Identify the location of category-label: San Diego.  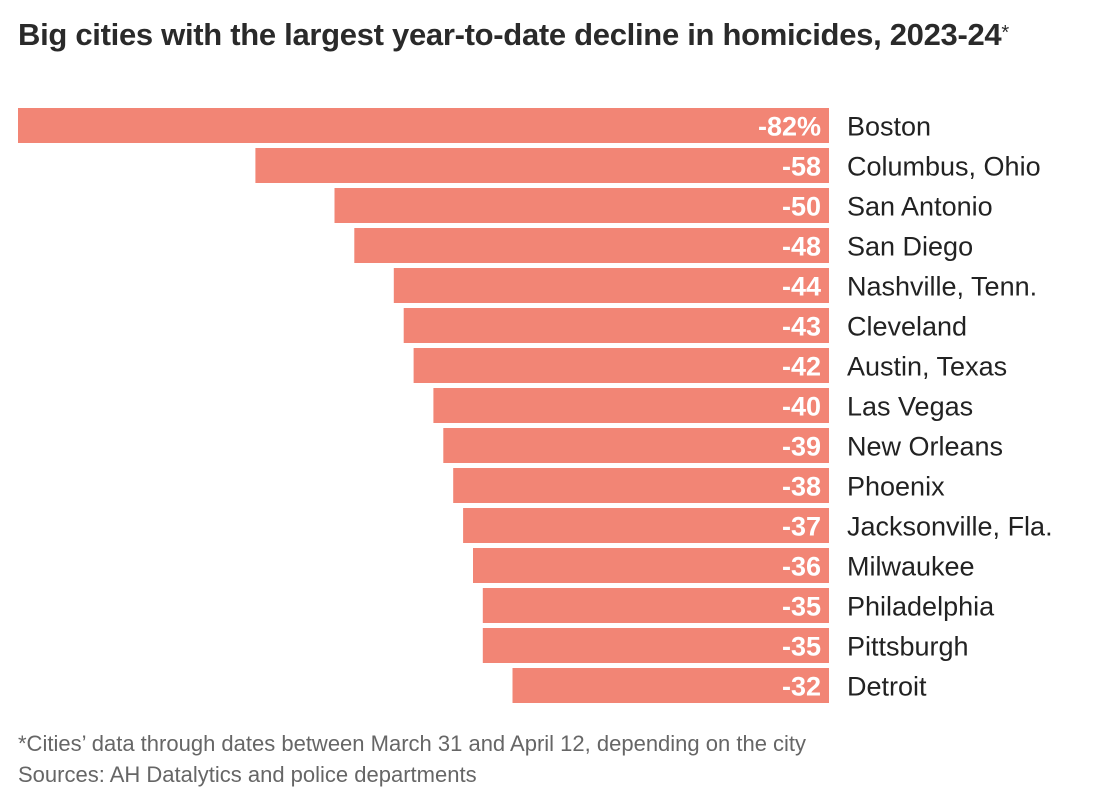
(910, 247).